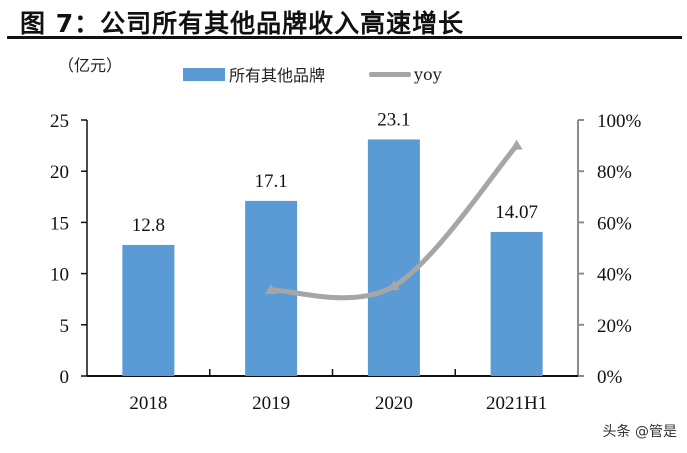  Describe the element at coordinates (148, 225) in the screenshot. I see `bar-data-label: 12.8` at that location.